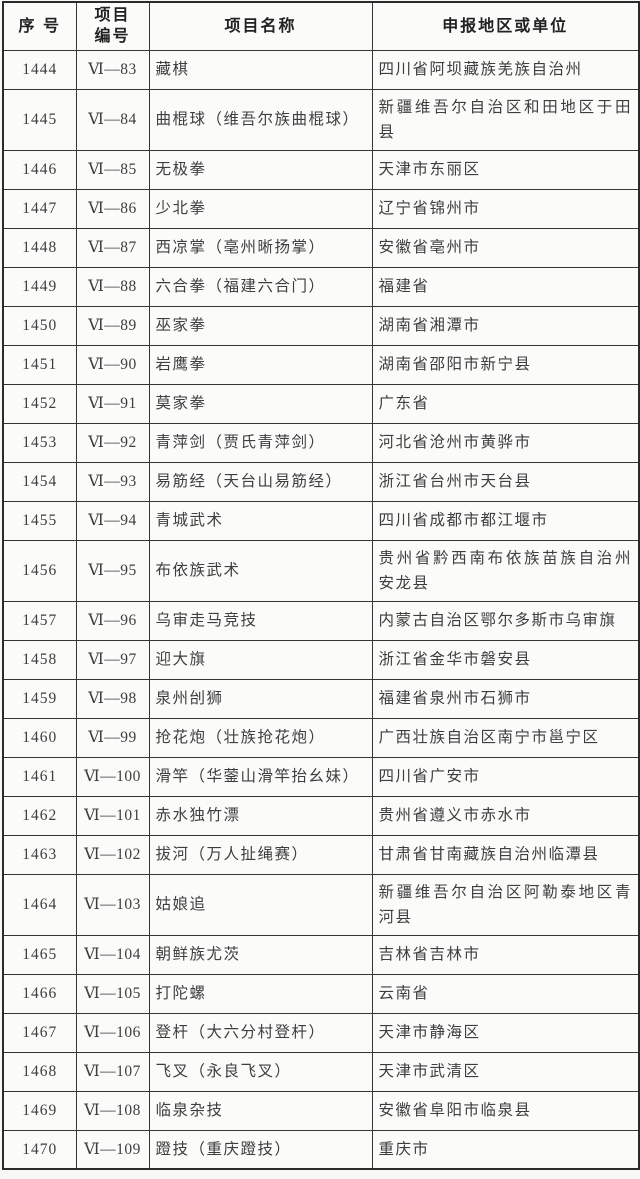  I want to click on cell-serial-number: 1448, so click(39, 247).